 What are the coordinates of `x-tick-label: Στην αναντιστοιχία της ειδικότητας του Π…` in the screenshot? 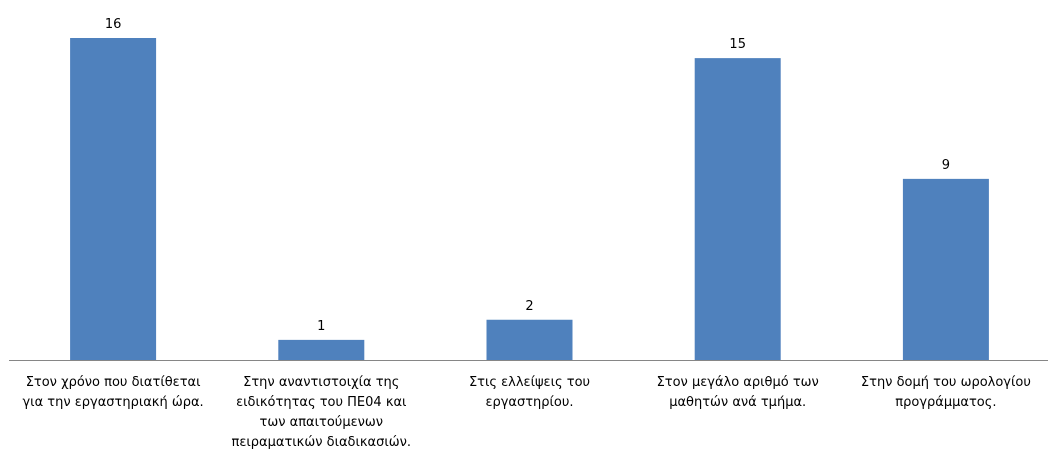 It's located at (321, 412).